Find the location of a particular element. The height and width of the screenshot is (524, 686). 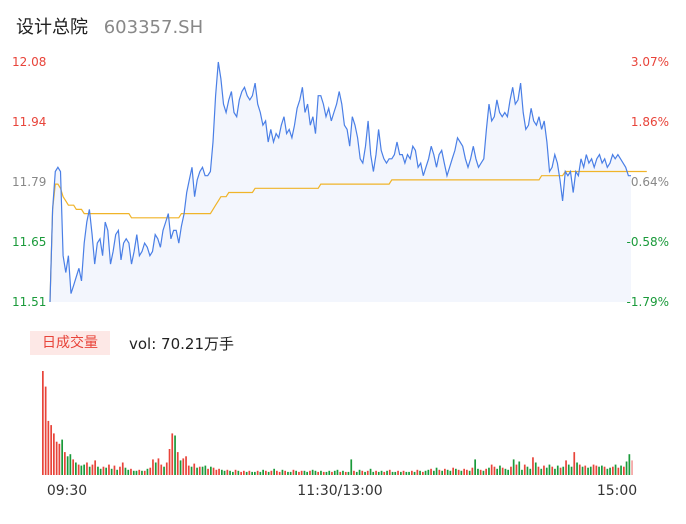

y-tick-right: 0.64% is located at coordinates (650, 182).